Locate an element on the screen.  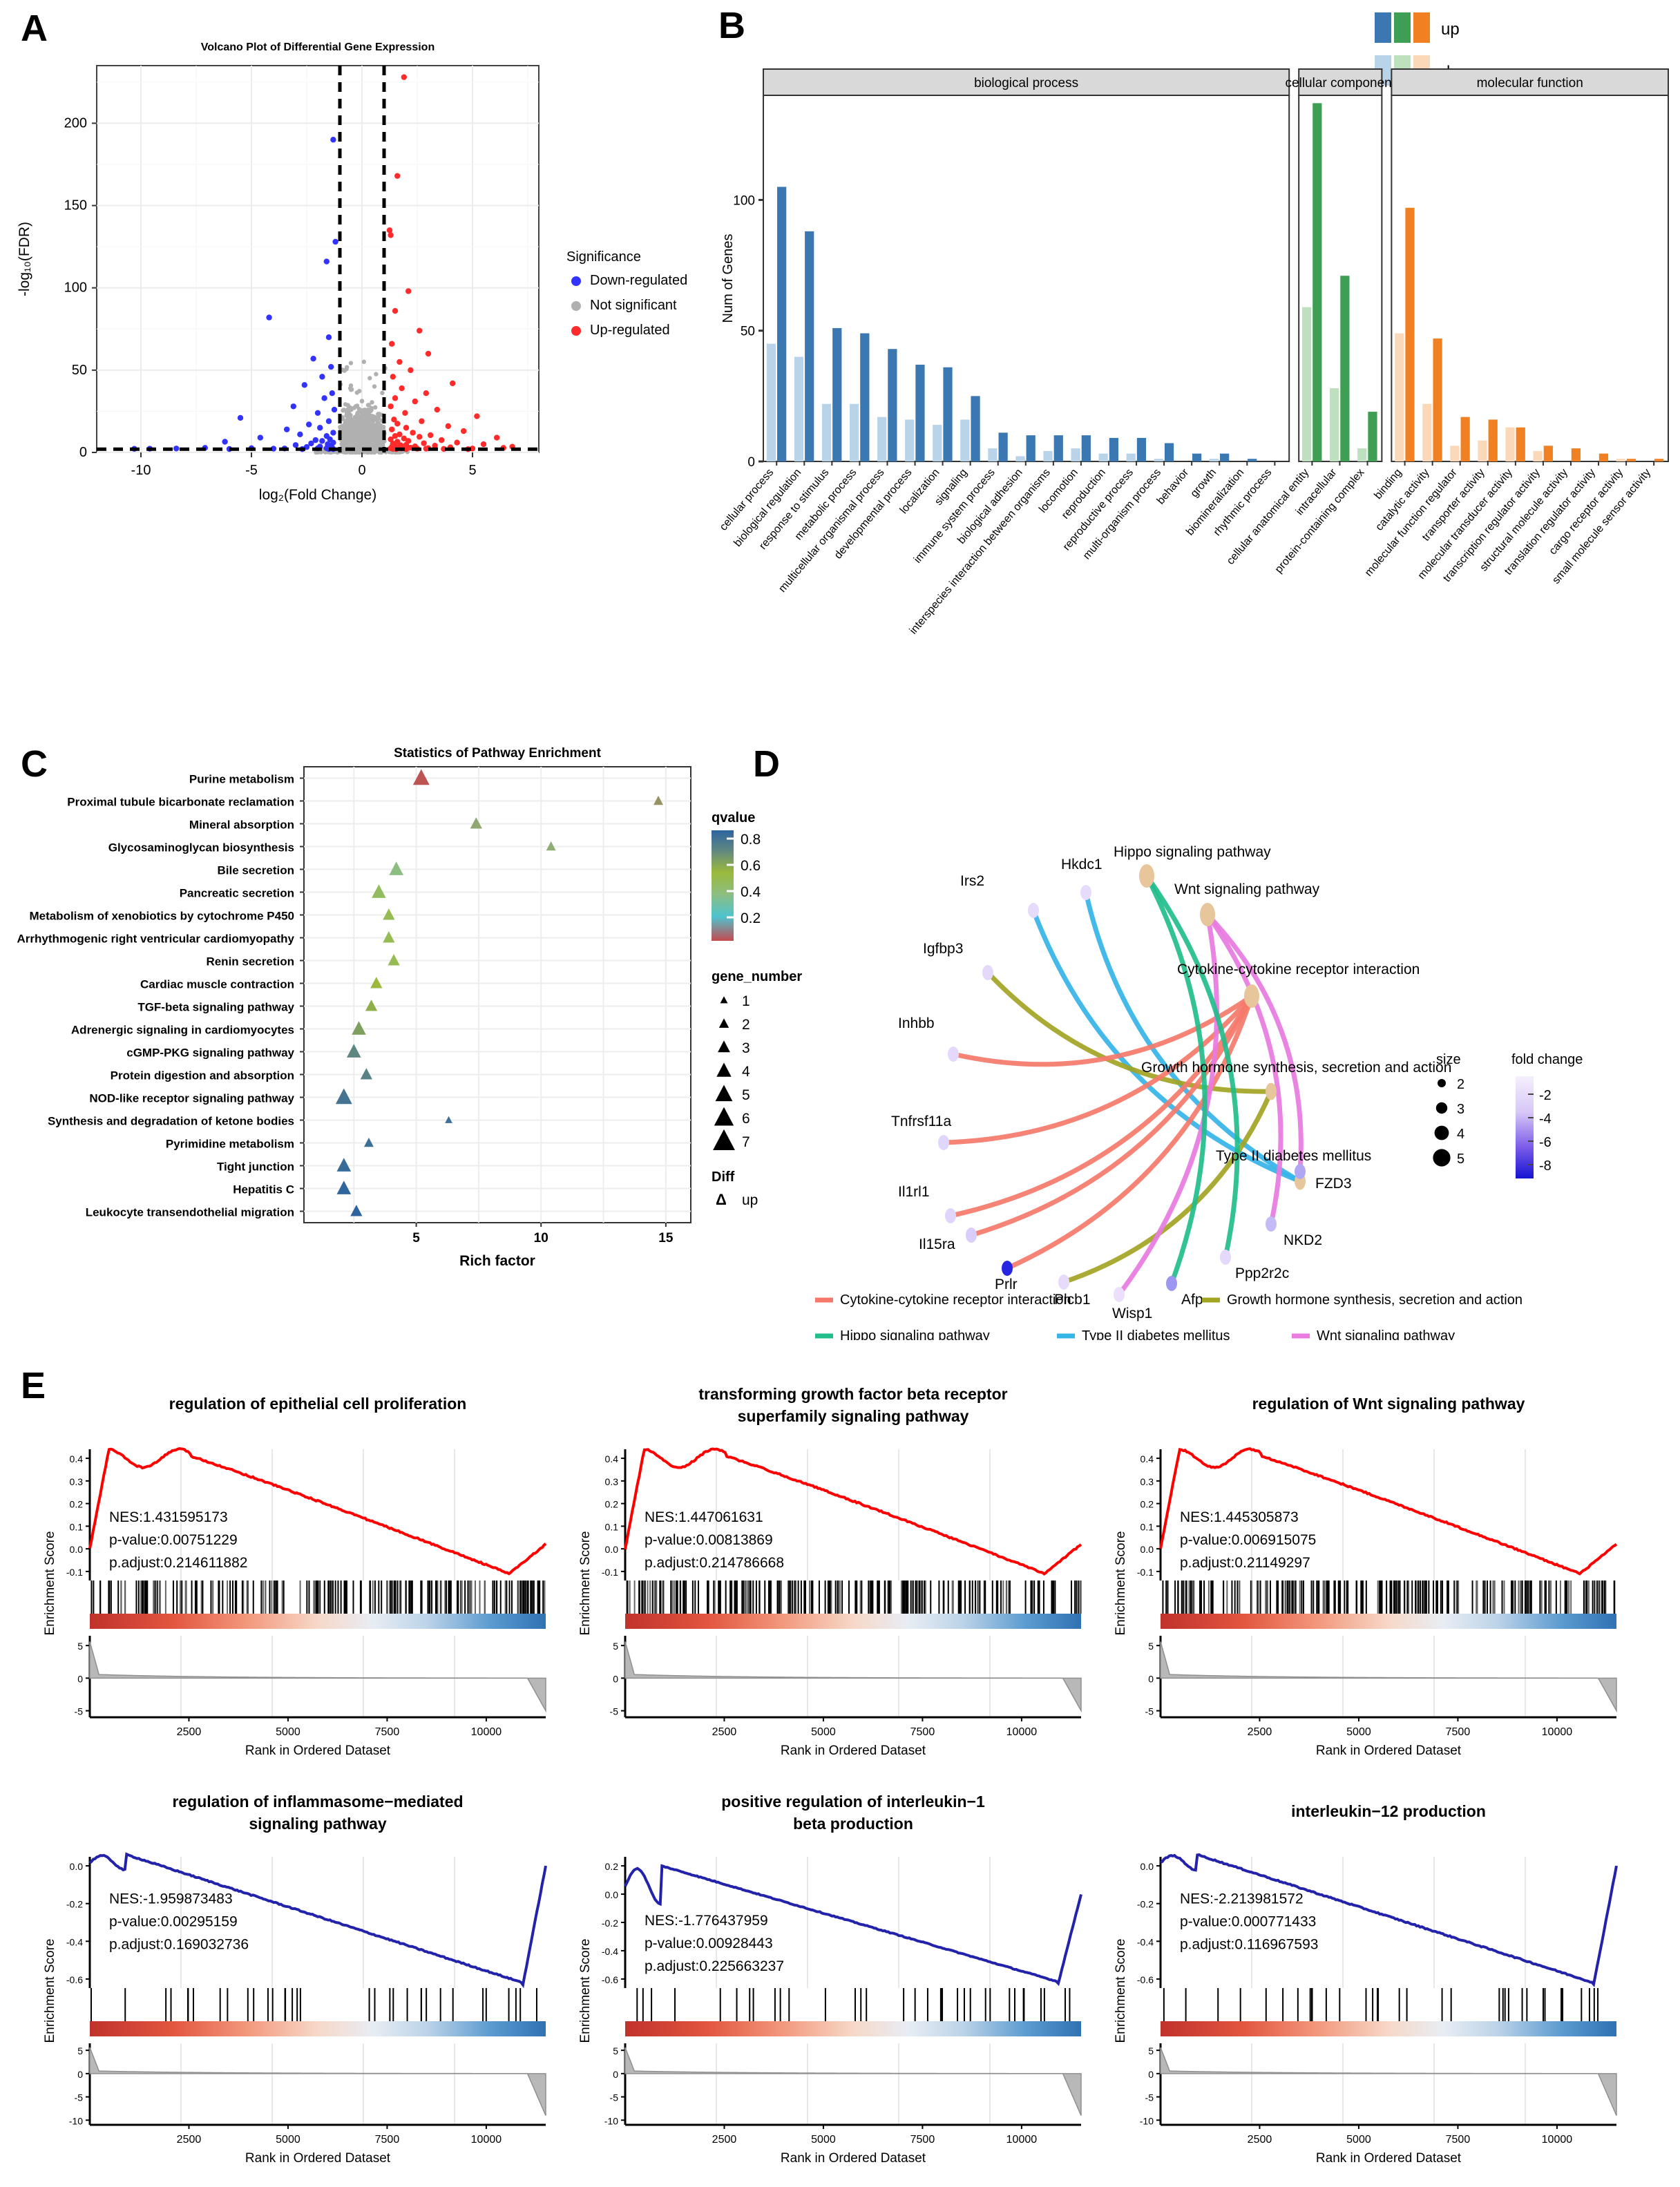
down-regulated-points is located at coordinates (234, 294).